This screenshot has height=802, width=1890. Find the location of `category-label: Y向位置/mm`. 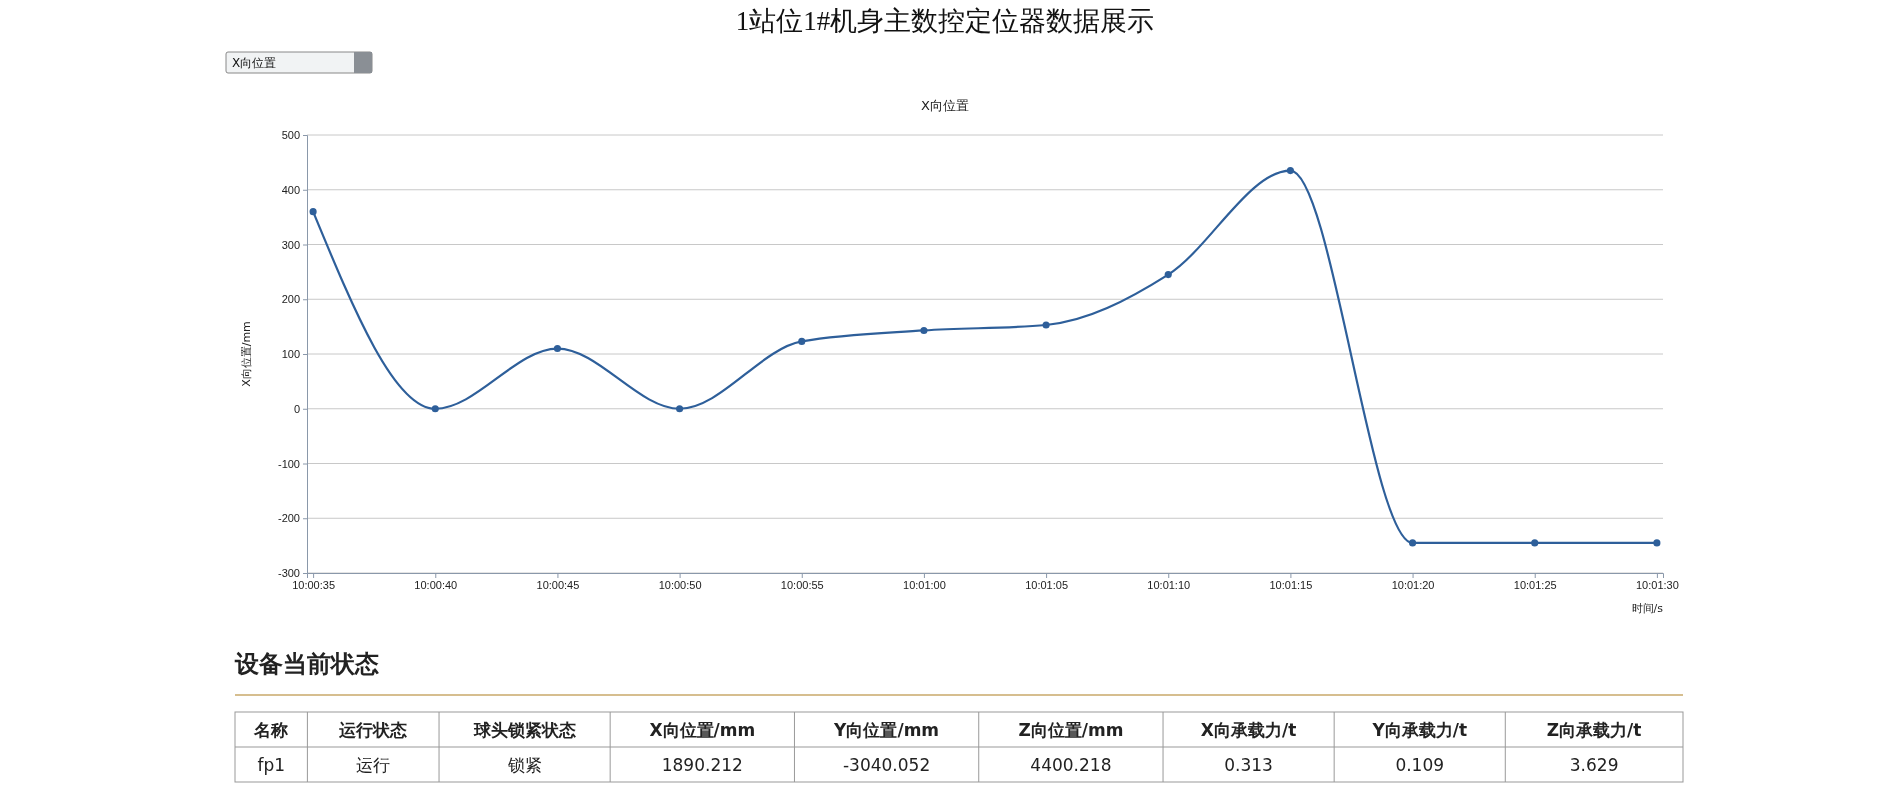

category-label: Y向位置/mm is located at coordinates (886, 730).